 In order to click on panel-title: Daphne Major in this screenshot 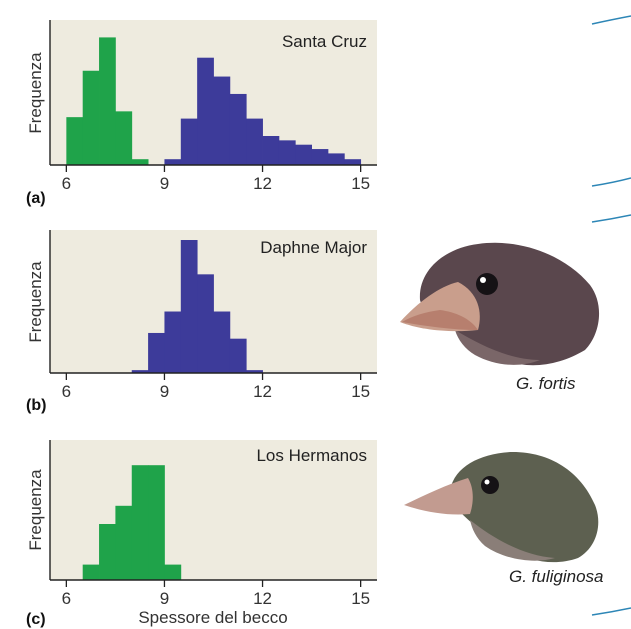, I will do `click(313, 247)`.